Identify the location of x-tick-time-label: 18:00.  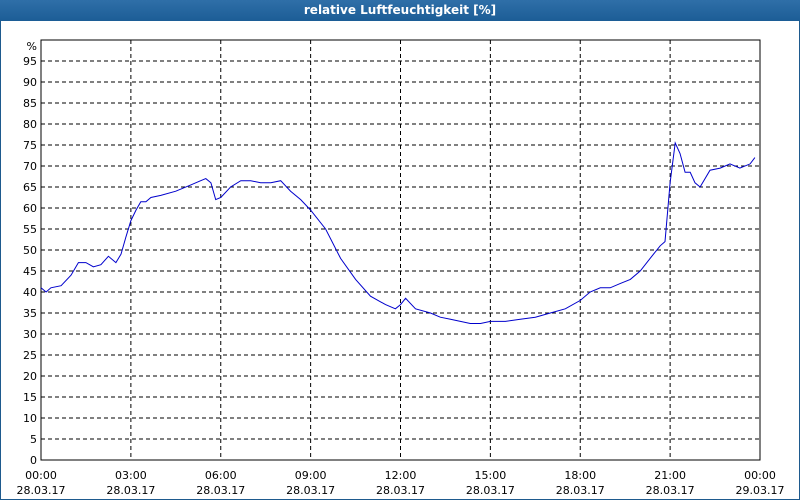
(580, 475).